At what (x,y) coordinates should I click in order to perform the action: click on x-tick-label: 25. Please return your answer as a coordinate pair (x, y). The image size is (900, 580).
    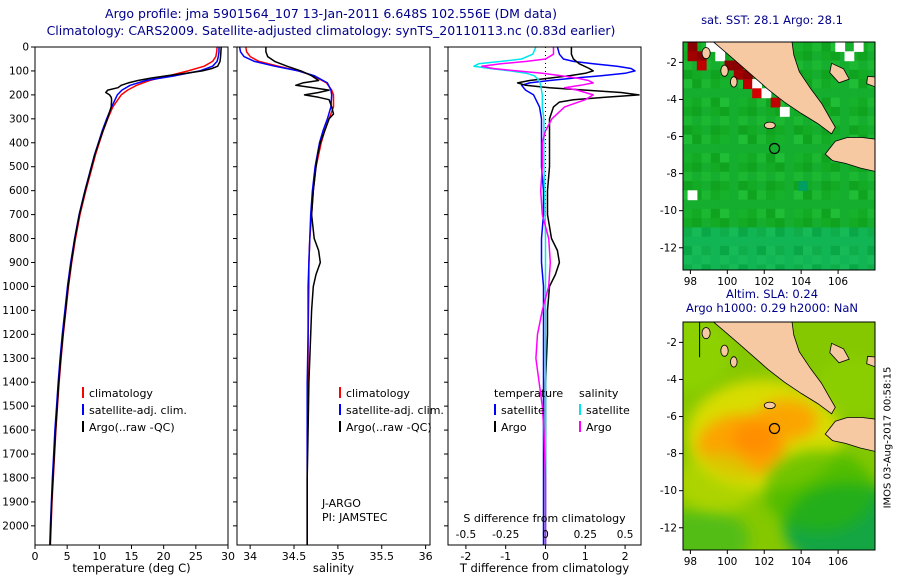
    Looking at the image, I should click on (196, 556).